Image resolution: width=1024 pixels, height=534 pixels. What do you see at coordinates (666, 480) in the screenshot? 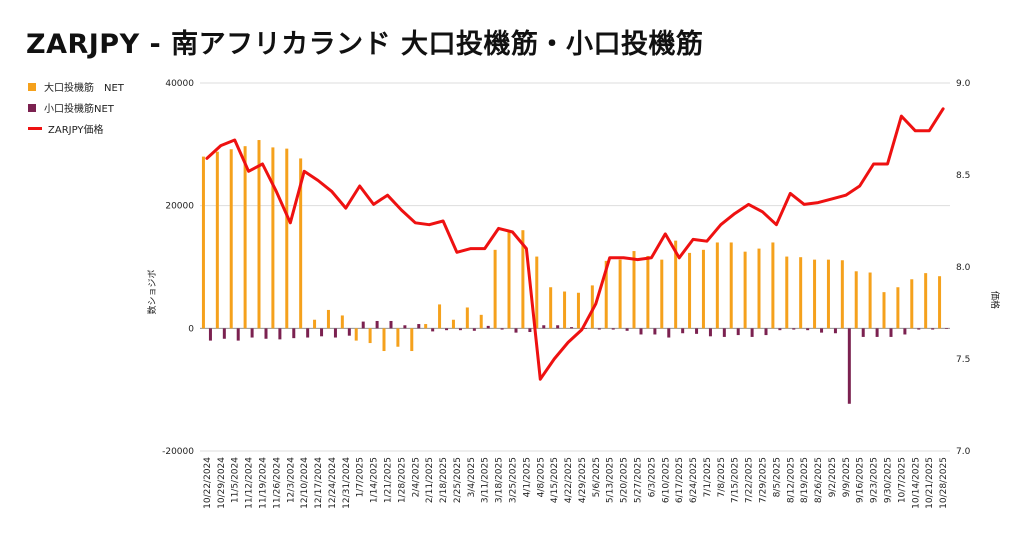
I see `x-tick-label: 6/10/2025` at bounding box center [666, 480].